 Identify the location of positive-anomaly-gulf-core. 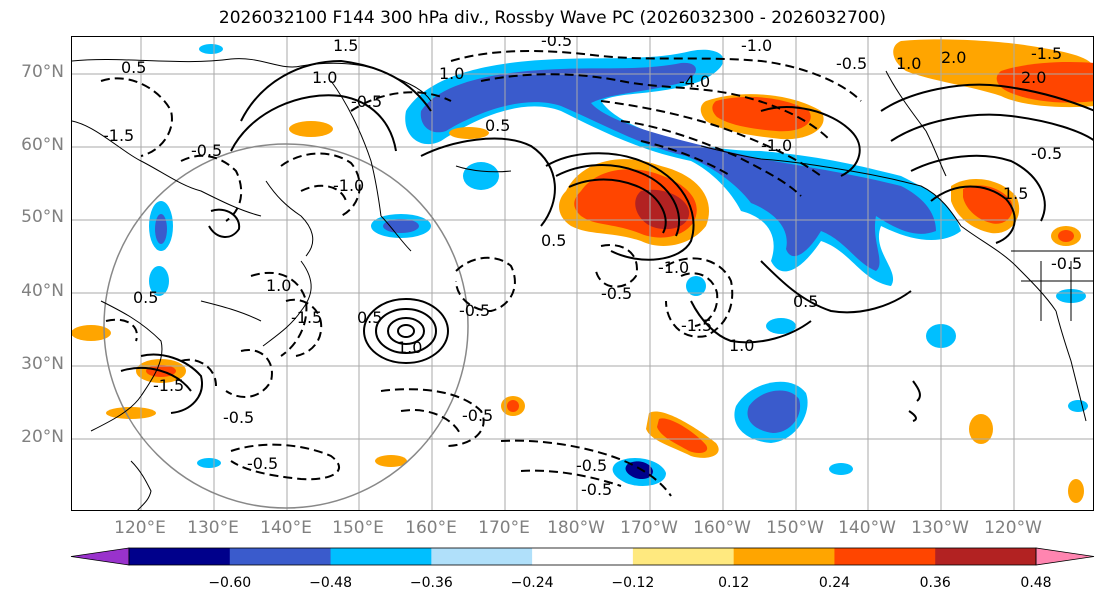
(761, 114).